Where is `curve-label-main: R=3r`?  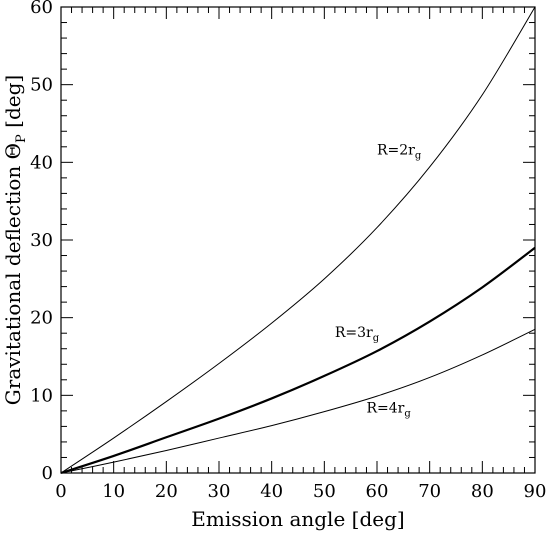
curve-label-main: R=3r is located at coordinates (354, 333).